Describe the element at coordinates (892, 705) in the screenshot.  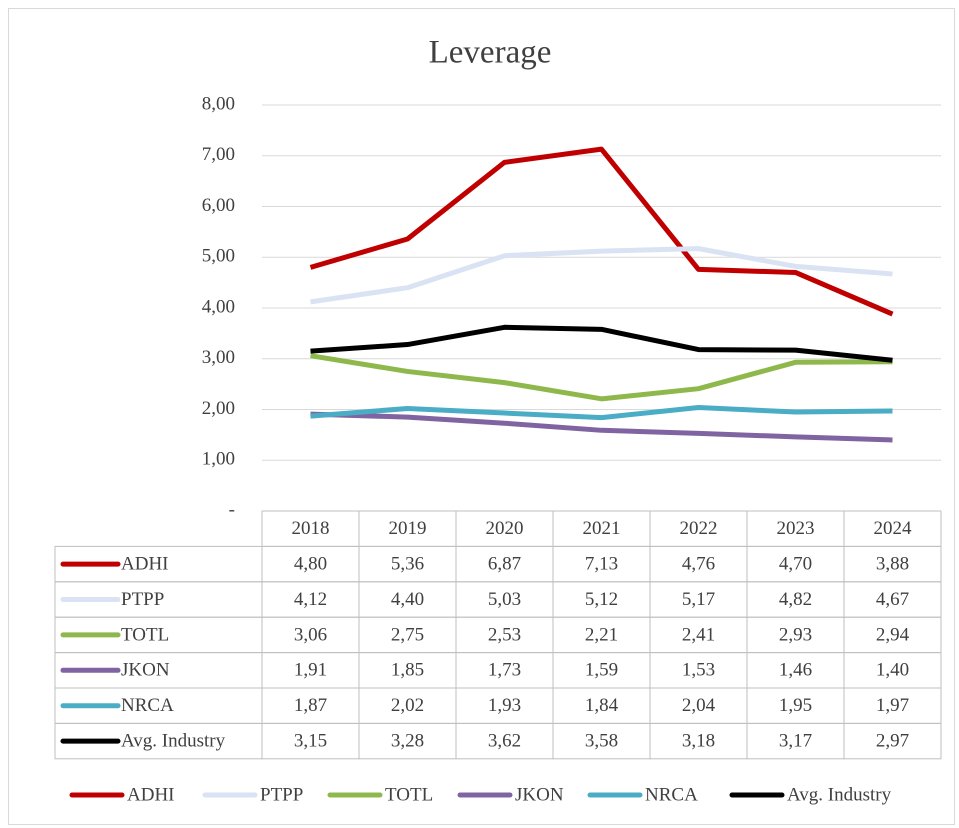
I see `table-value: 1,97` at that location.